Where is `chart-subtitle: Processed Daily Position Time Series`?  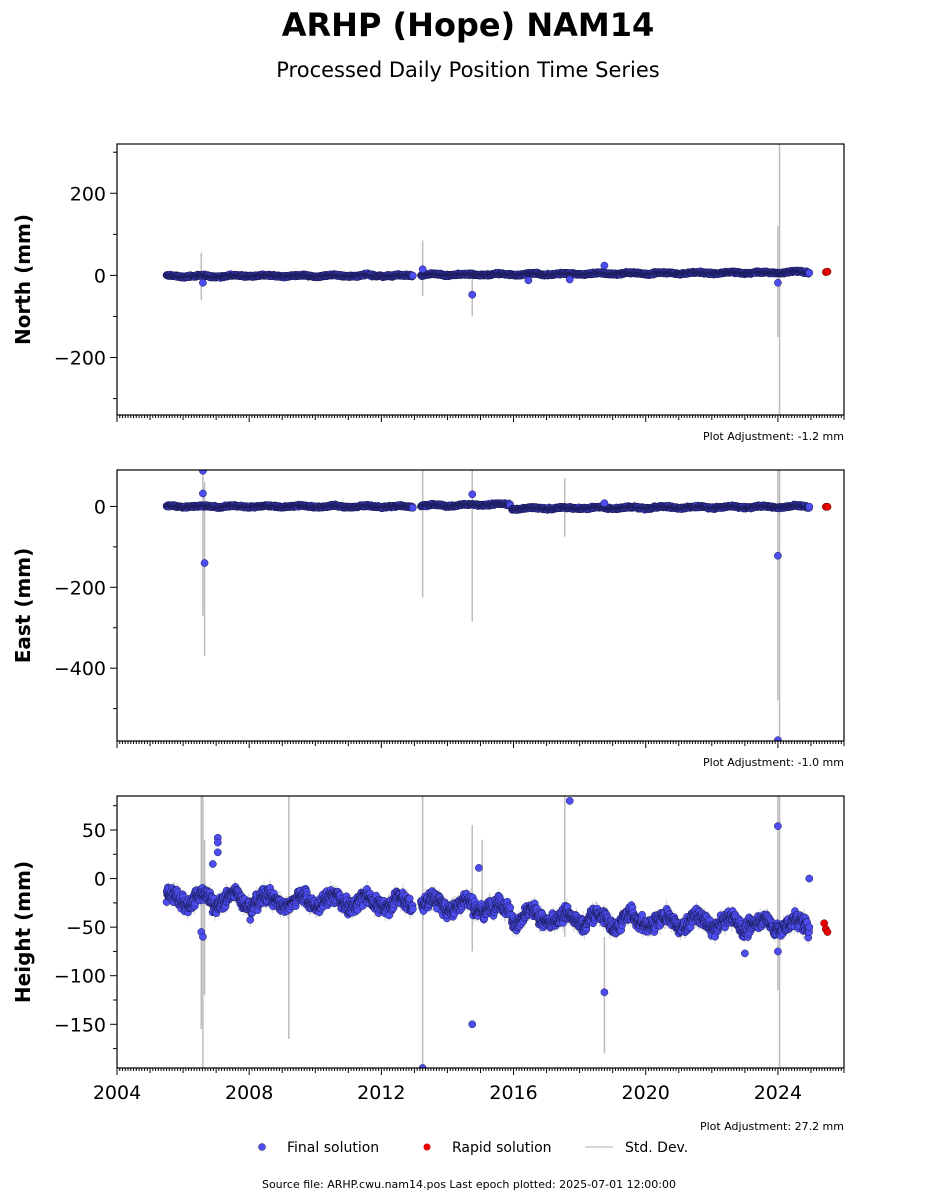 chart-subtitle: Processed Daily Position Time Series is located at coordinates (468, 70).